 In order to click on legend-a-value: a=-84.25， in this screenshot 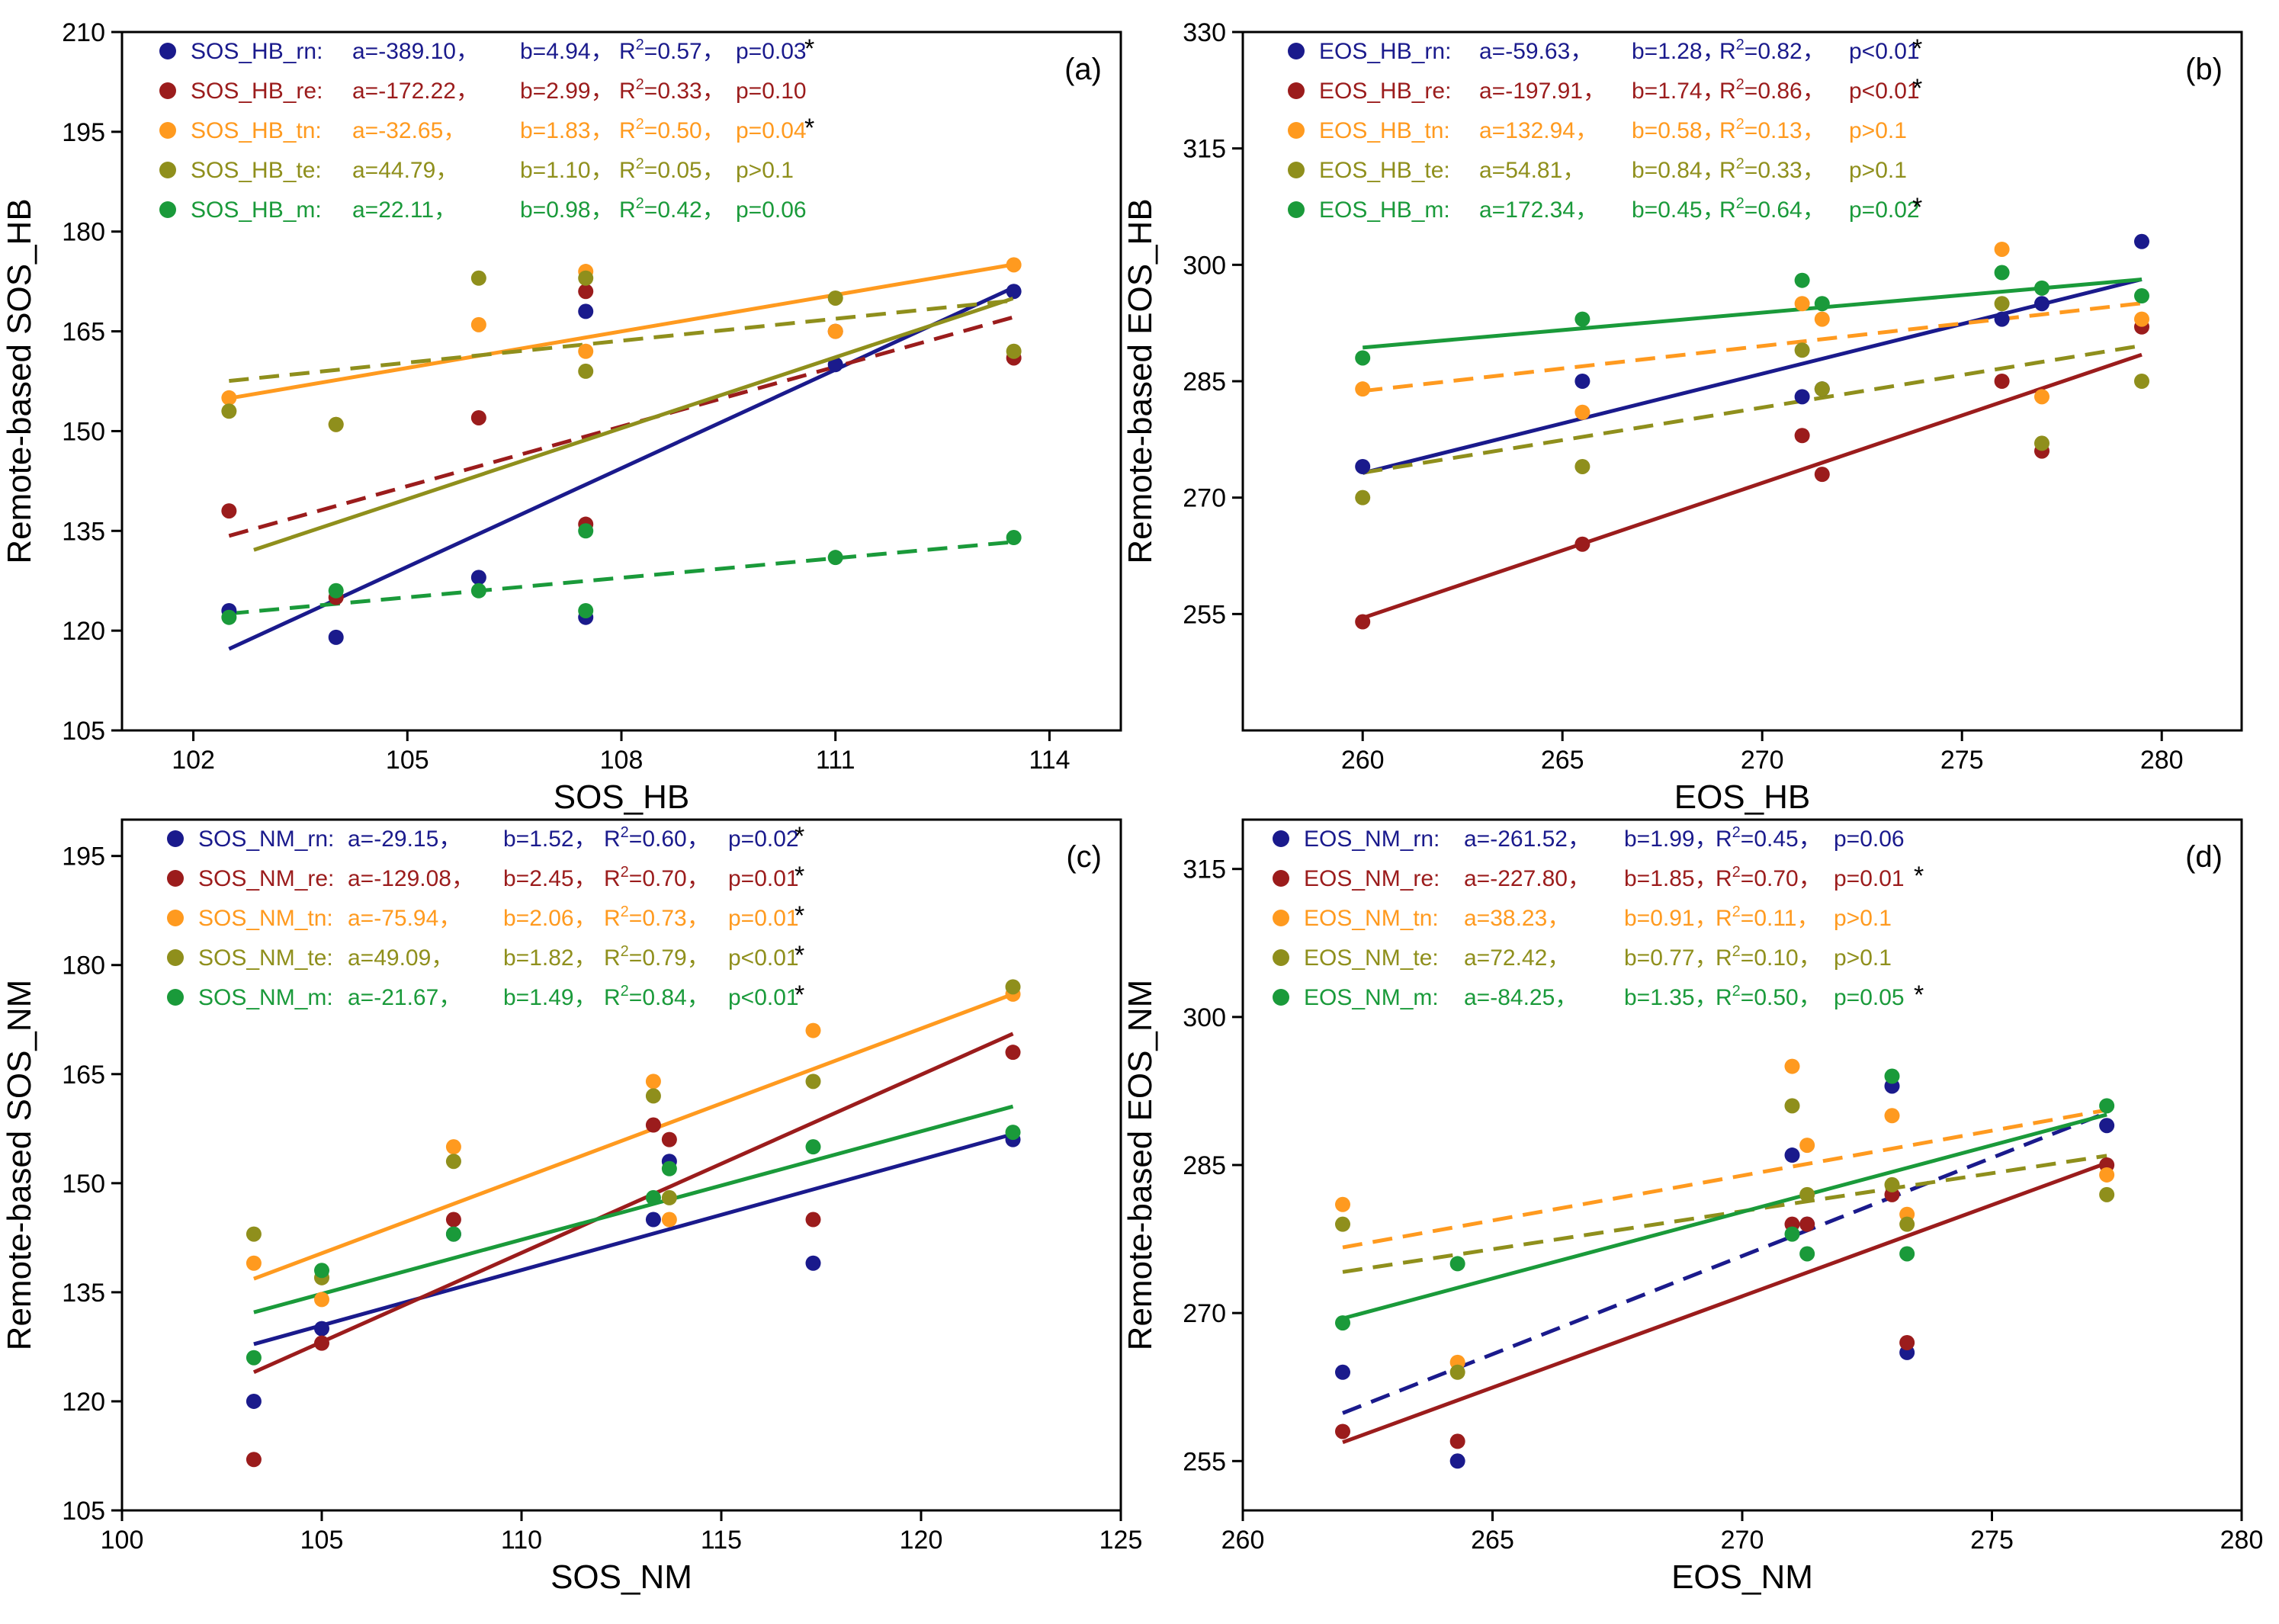, I will do `click(1521, 997)`.